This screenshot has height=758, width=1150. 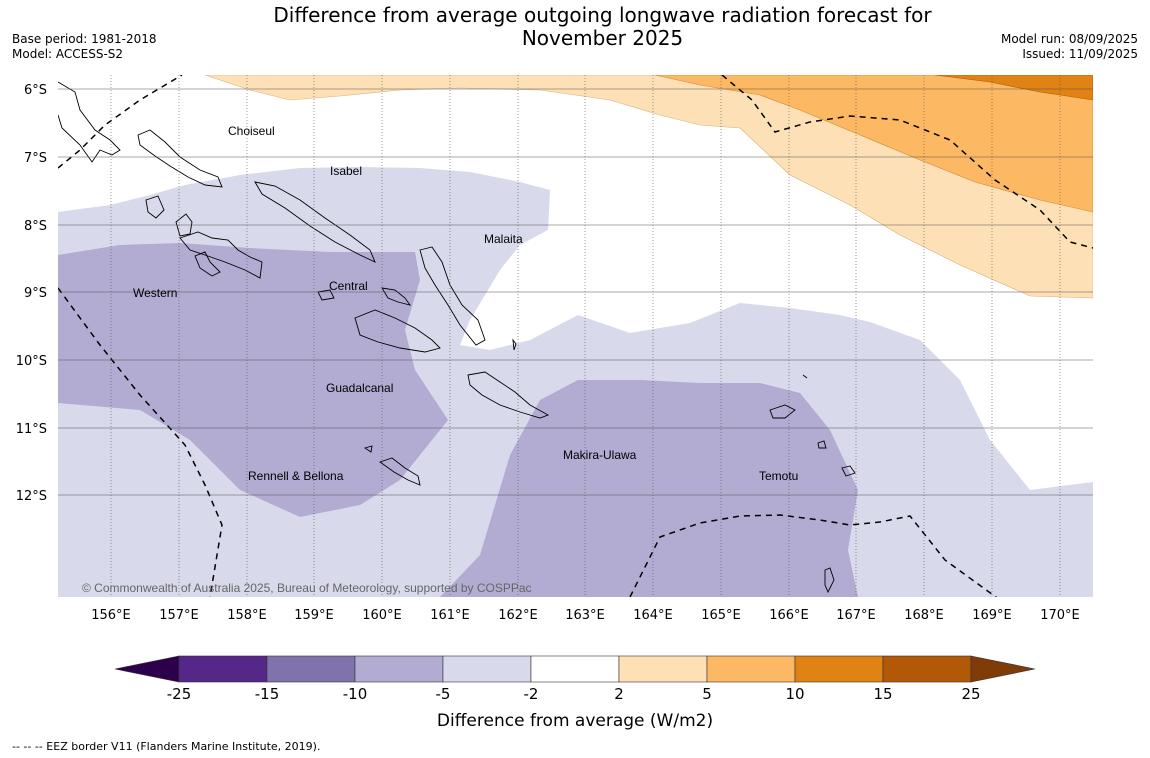 I want to click on province-label-isabel: Isabel, so click(x=346, y=171).